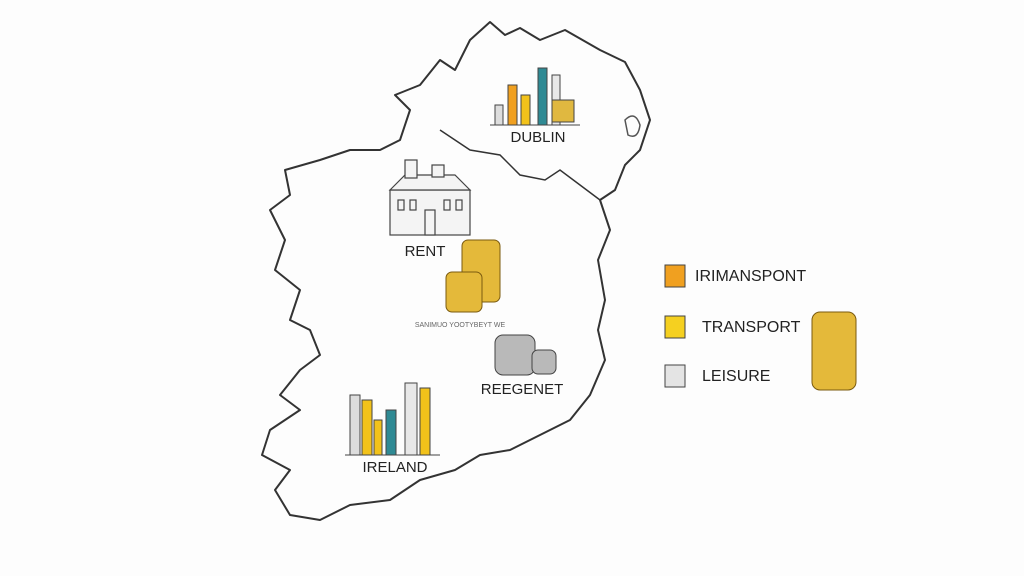 Image resolution: width=1024 pixels, height=581 pixels. I want to click on legend: IRIMANSPONT TRANSPORT LEISURE, so click(735, 326).